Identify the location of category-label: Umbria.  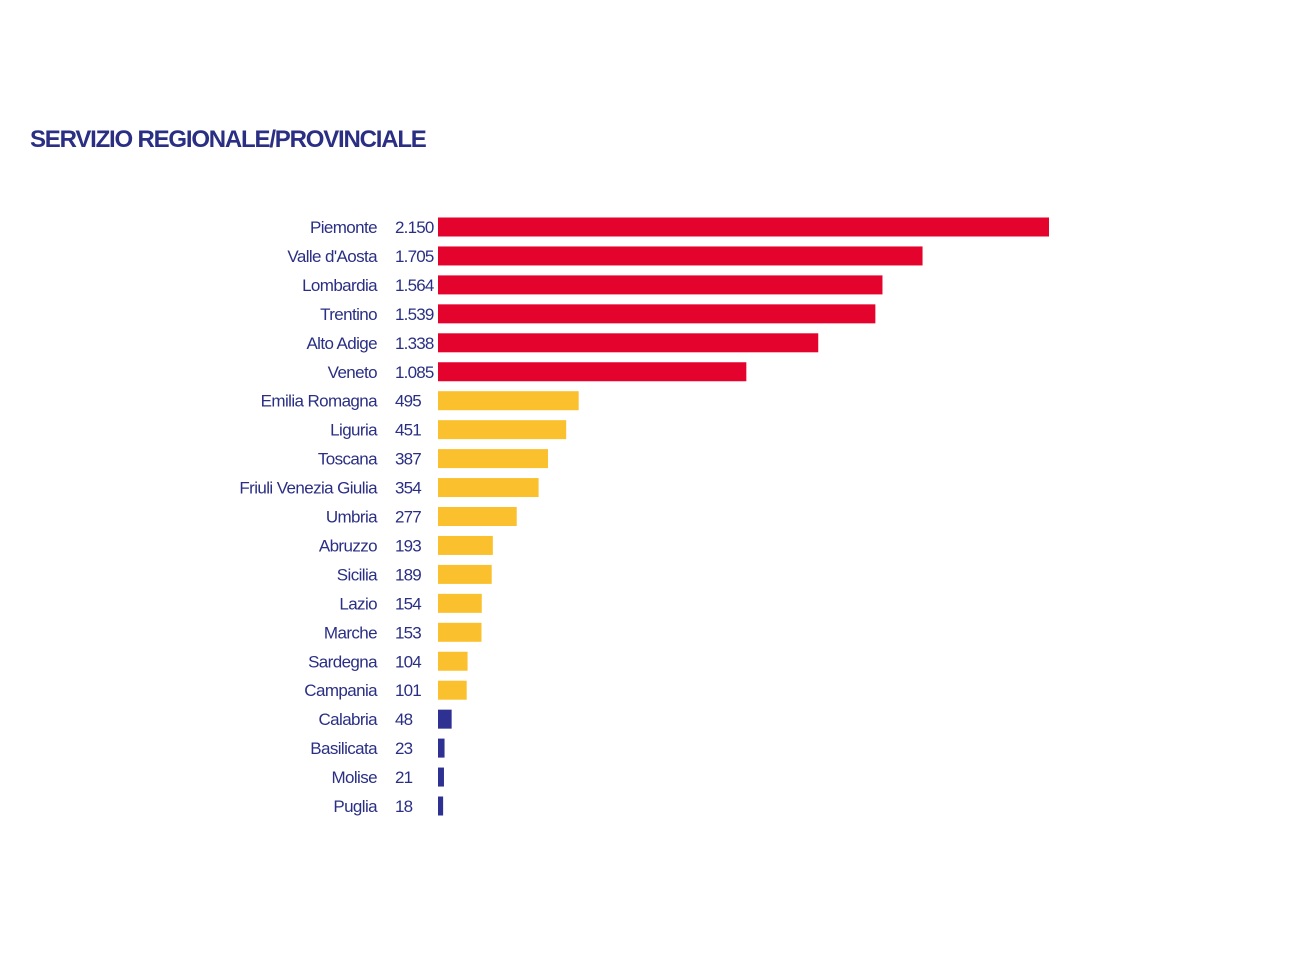
(352, 517).